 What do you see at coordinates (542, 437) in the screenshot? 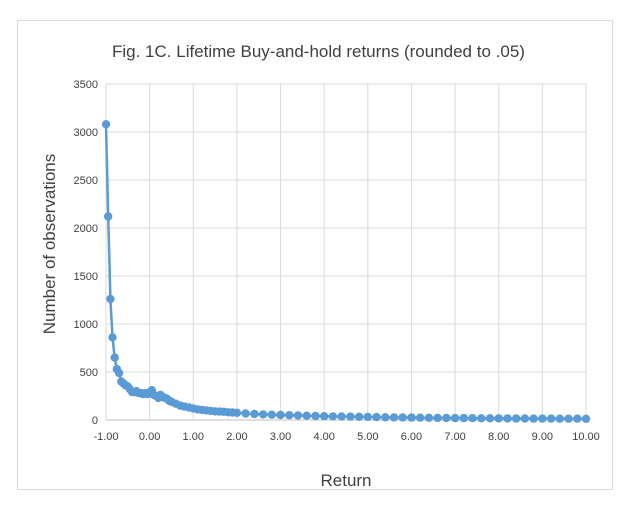
I see `x-tick-label: 9.00` at bounding box center [542, 437].